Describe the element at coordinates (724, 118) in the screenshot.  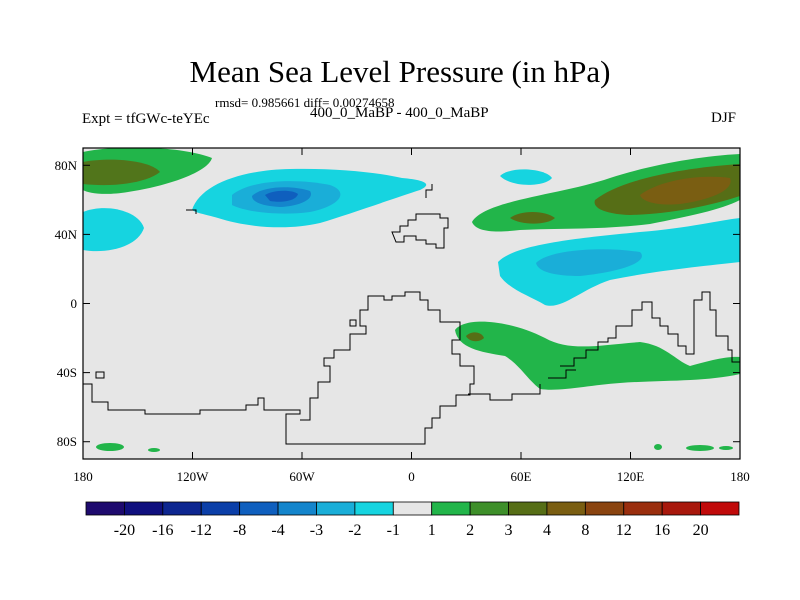
I see `season-label: DJF` at that location.